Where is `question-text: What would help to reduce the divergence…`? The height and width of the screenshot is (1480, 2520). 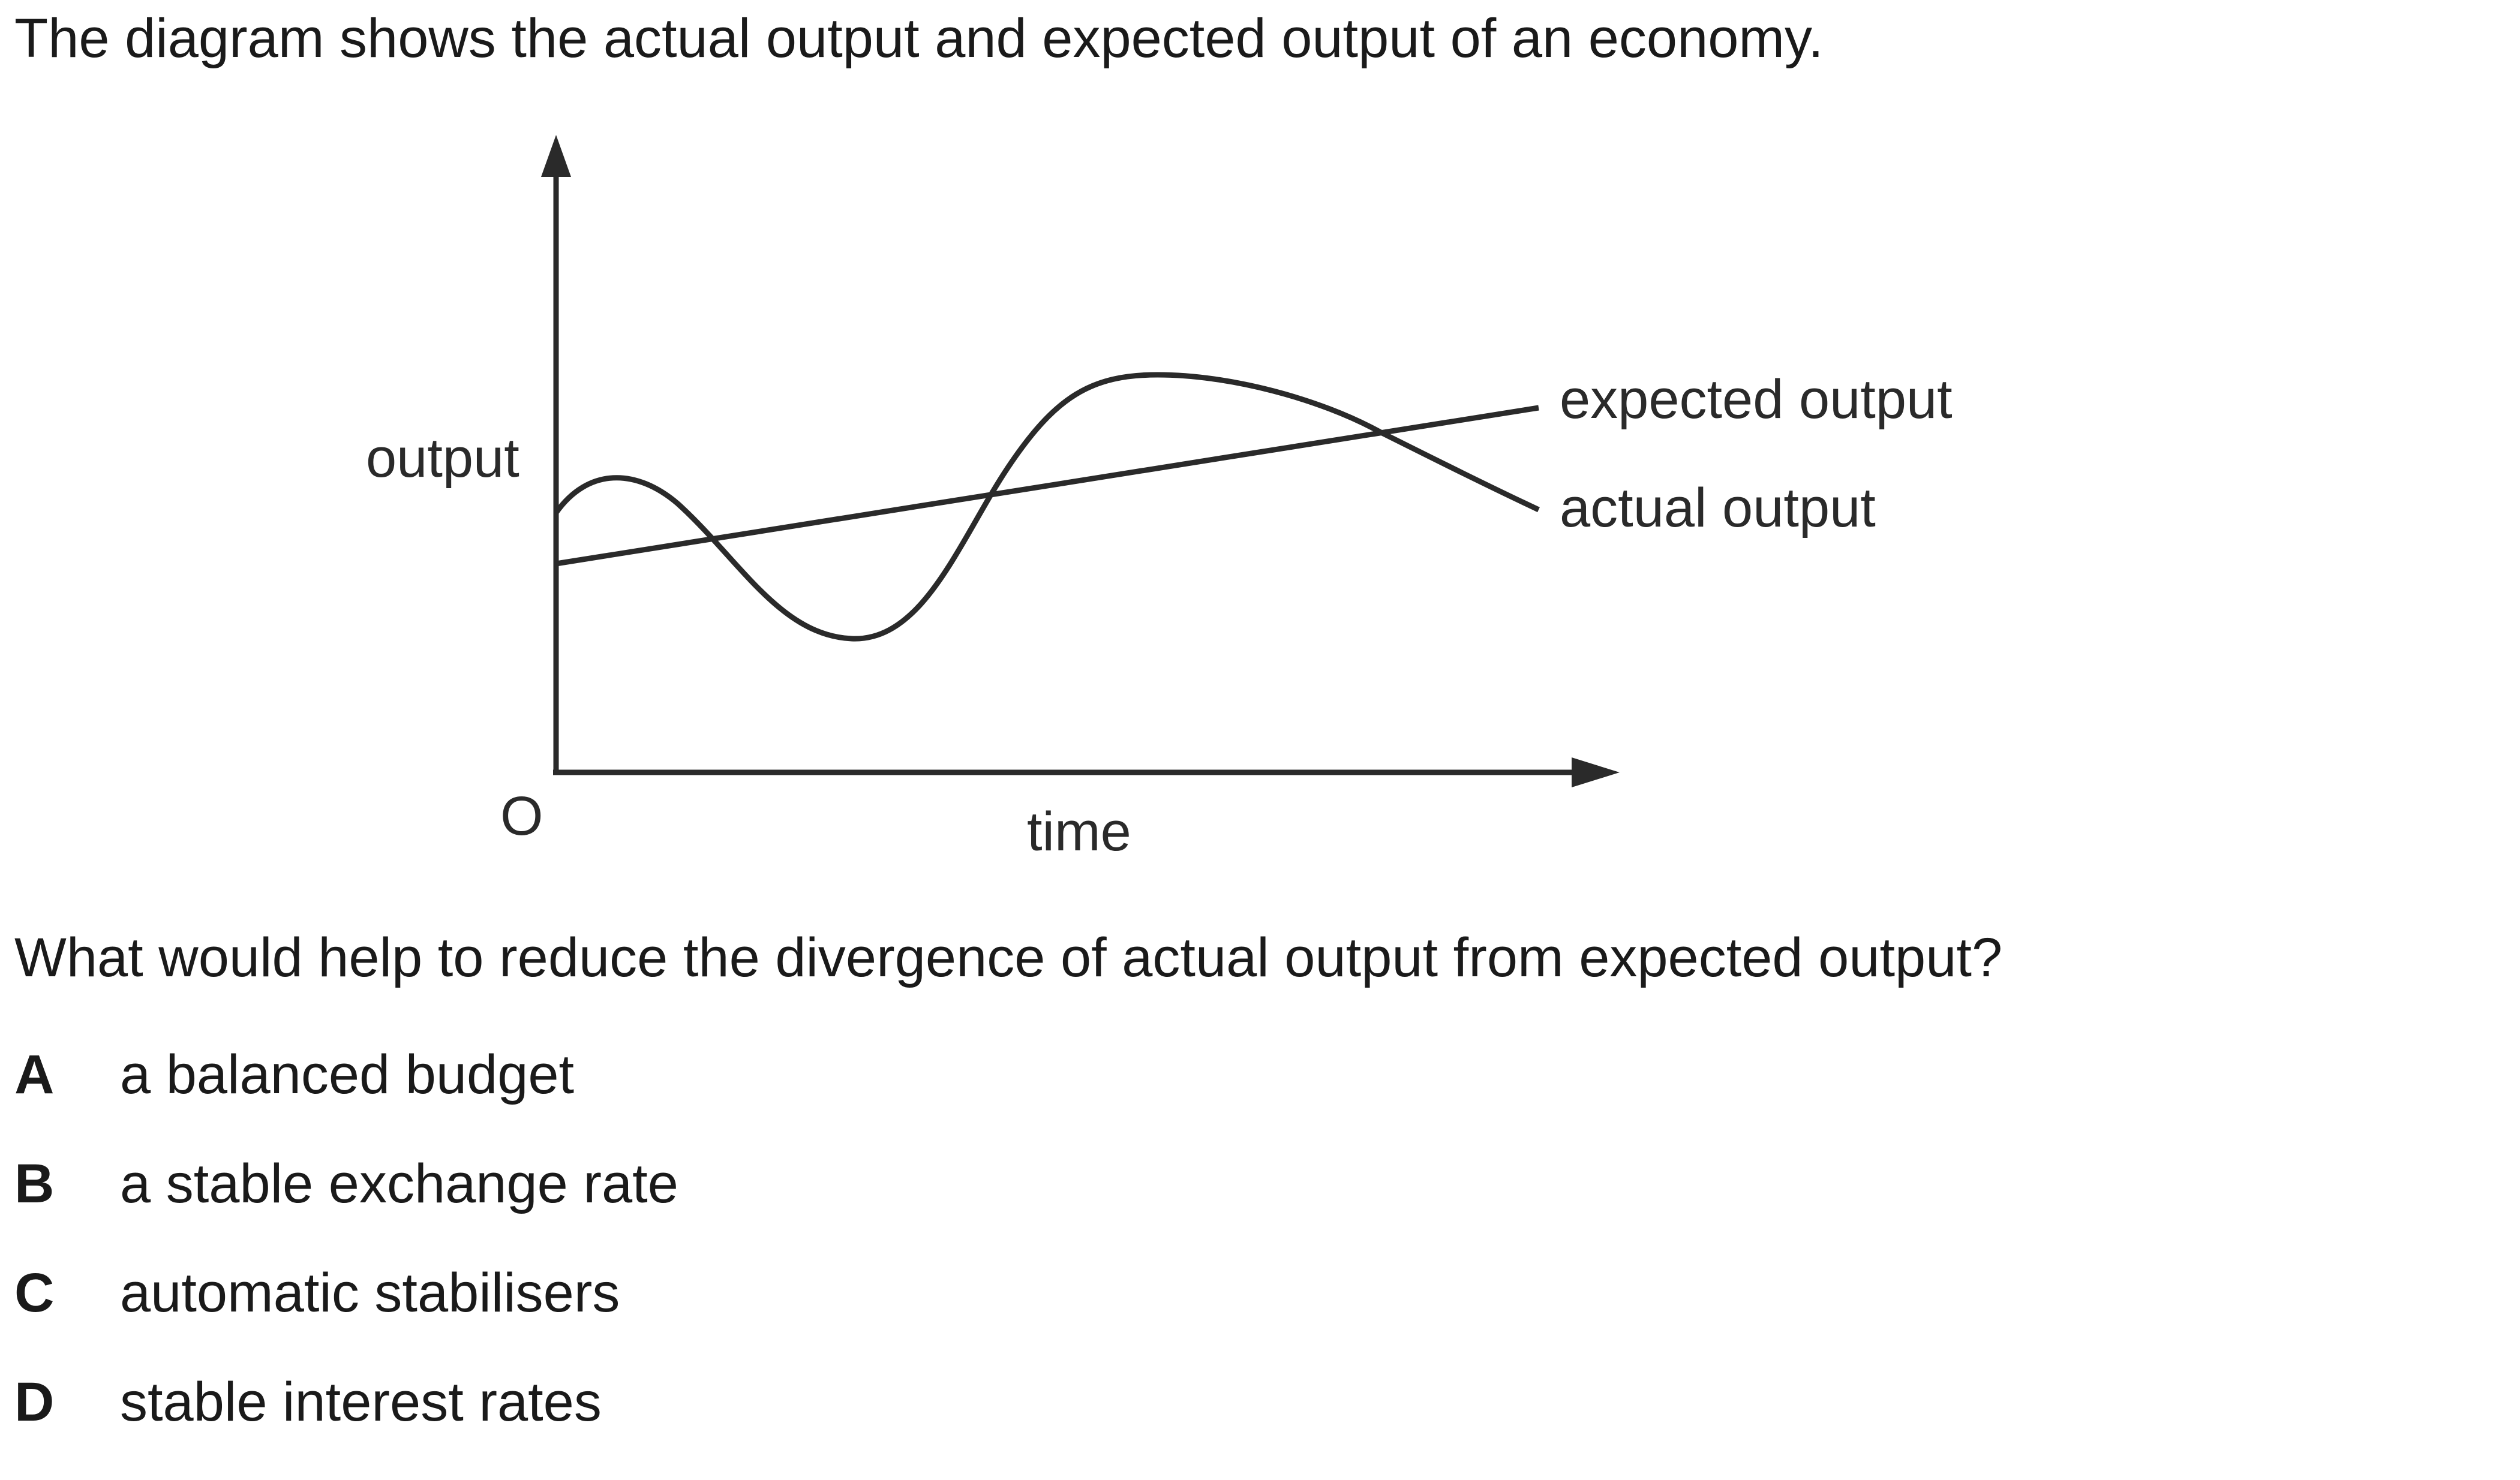 question-text: What would help to reduce the divergence… is located at coordinates (1008, 958).